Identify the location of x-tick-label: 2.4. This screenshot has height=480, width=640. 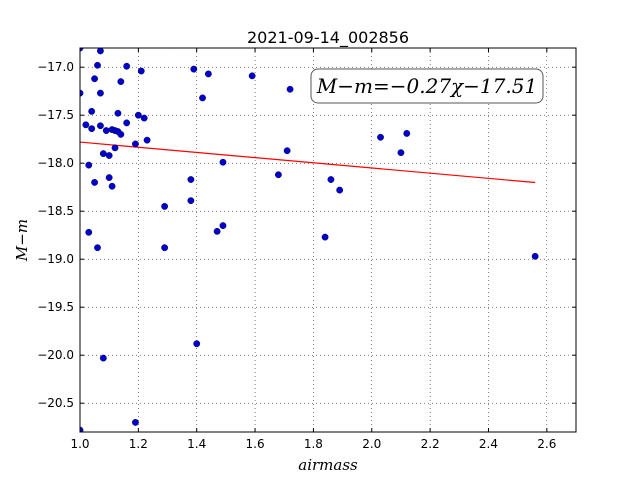
(488, 444).